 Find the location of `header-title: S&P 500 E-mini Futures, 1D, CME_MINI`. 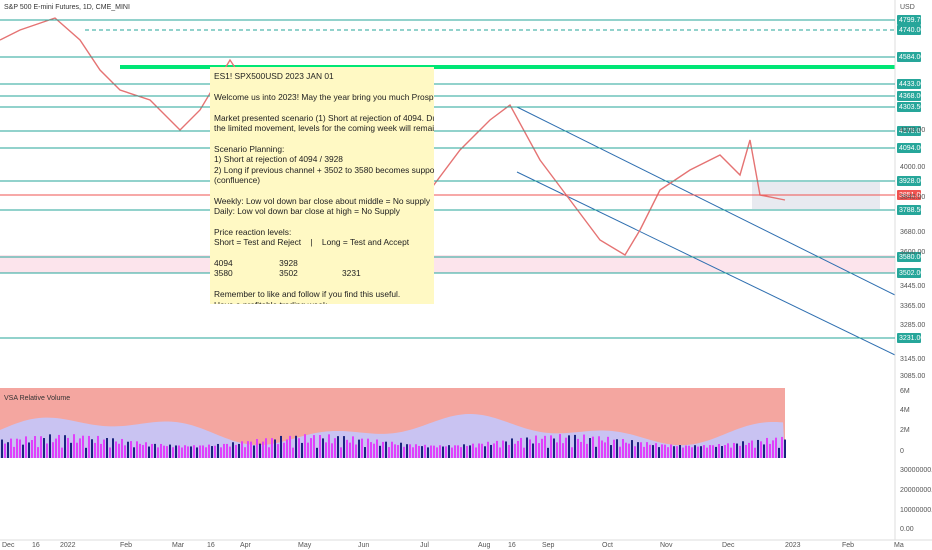

header-title: S&P 500 E-mini Futures, 1D, CME_MINI is located at coordinates (67, 7).